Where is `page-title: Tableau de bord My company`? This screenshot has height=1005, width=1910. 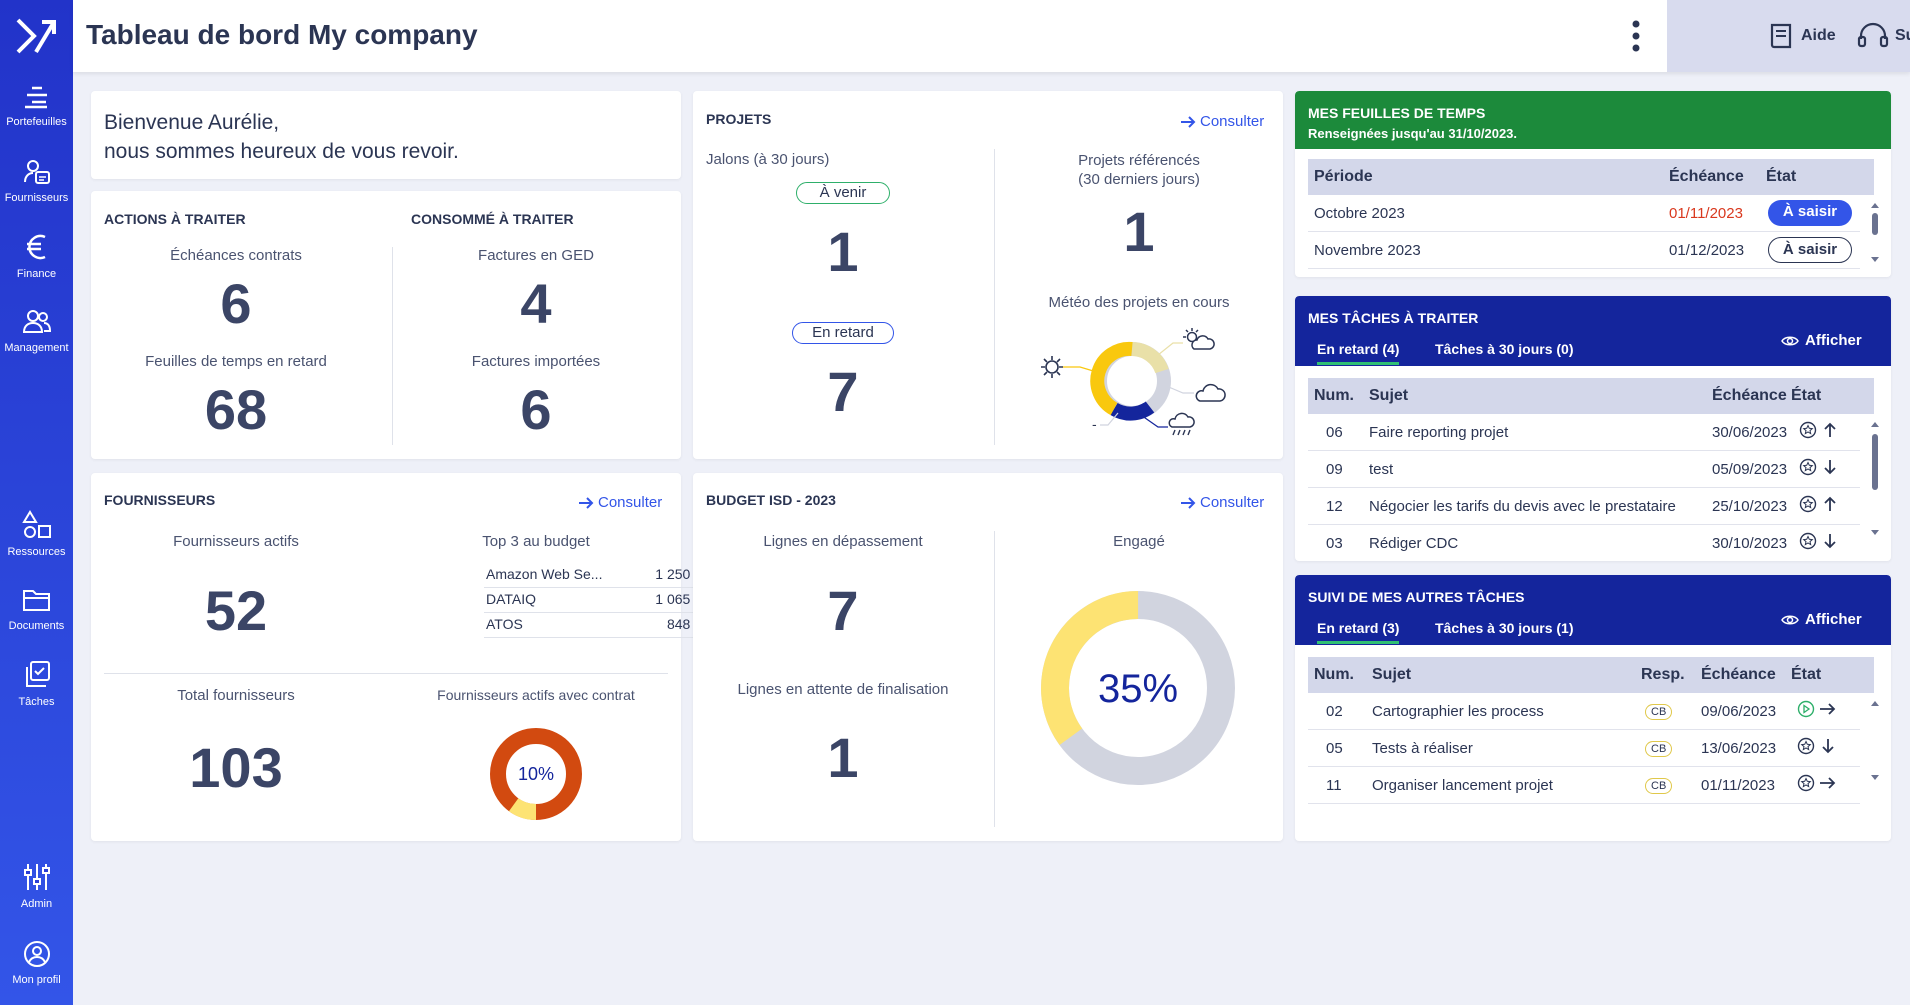 page-title: Tableau de bord My company is located at coordinates (282, 34).